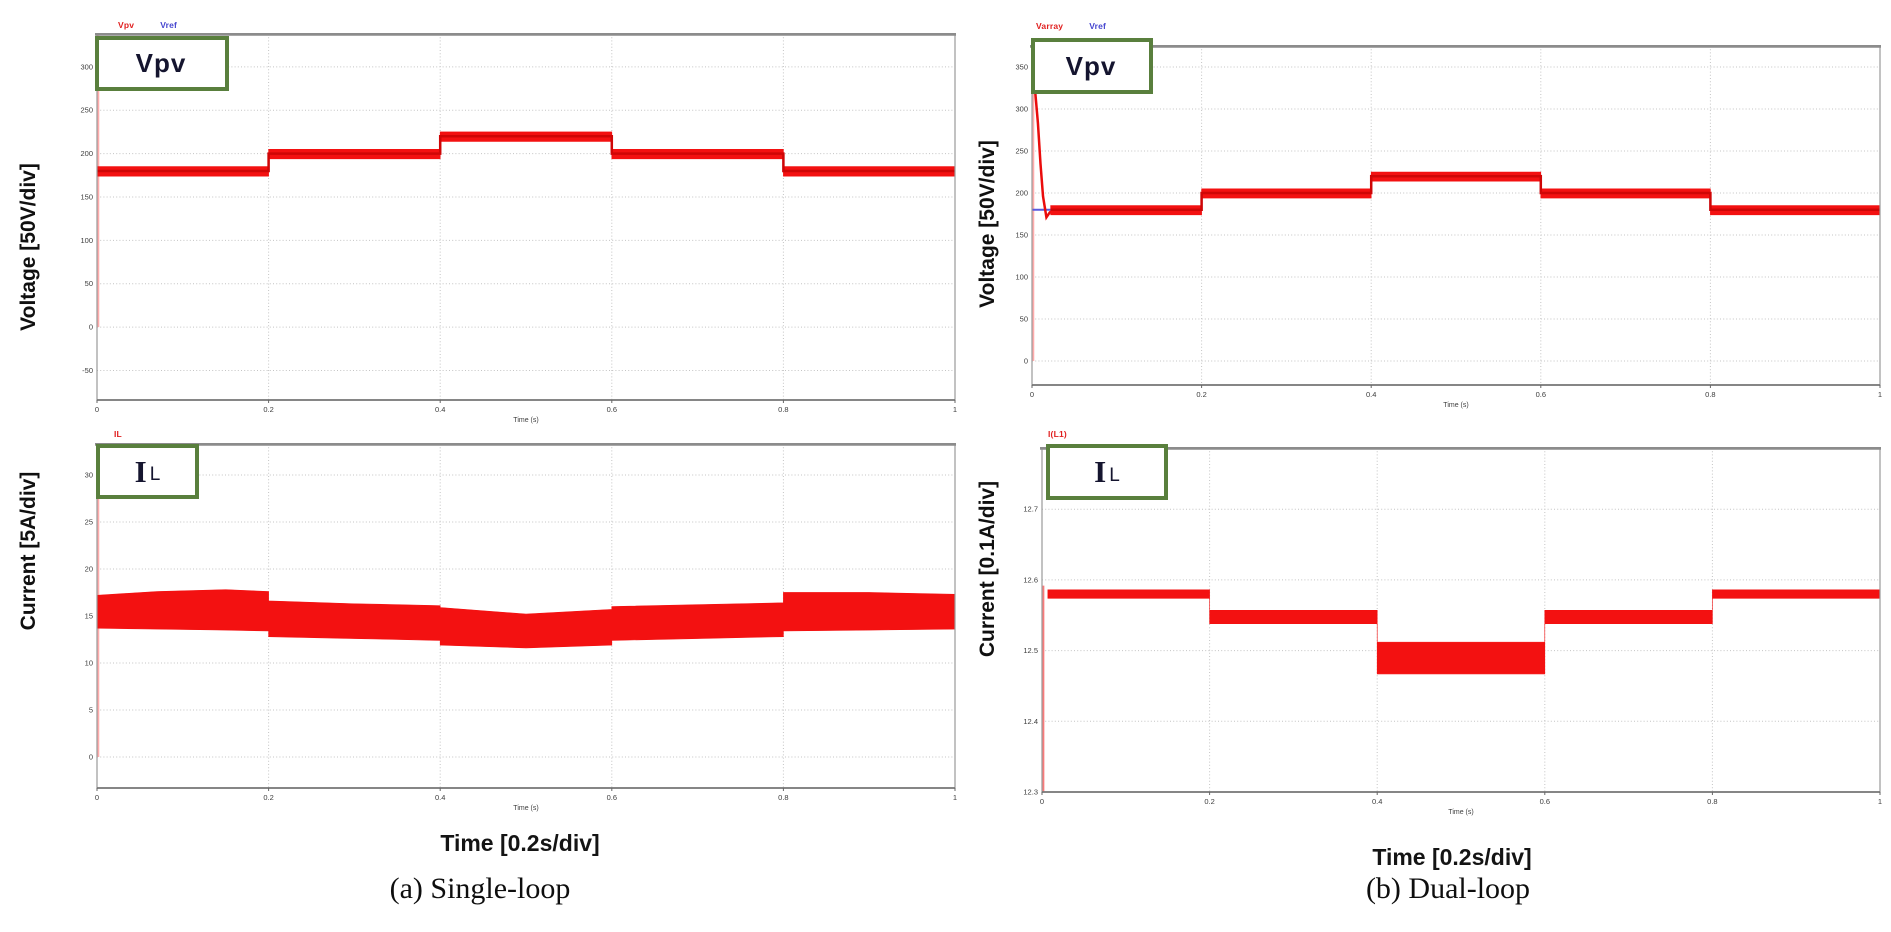 The height and width of the screenshot is (932, 1891). What do you see at coordinates (89, 662) in the screenshot?
I see `svg-text: 10` at bounding box center [89, 662].